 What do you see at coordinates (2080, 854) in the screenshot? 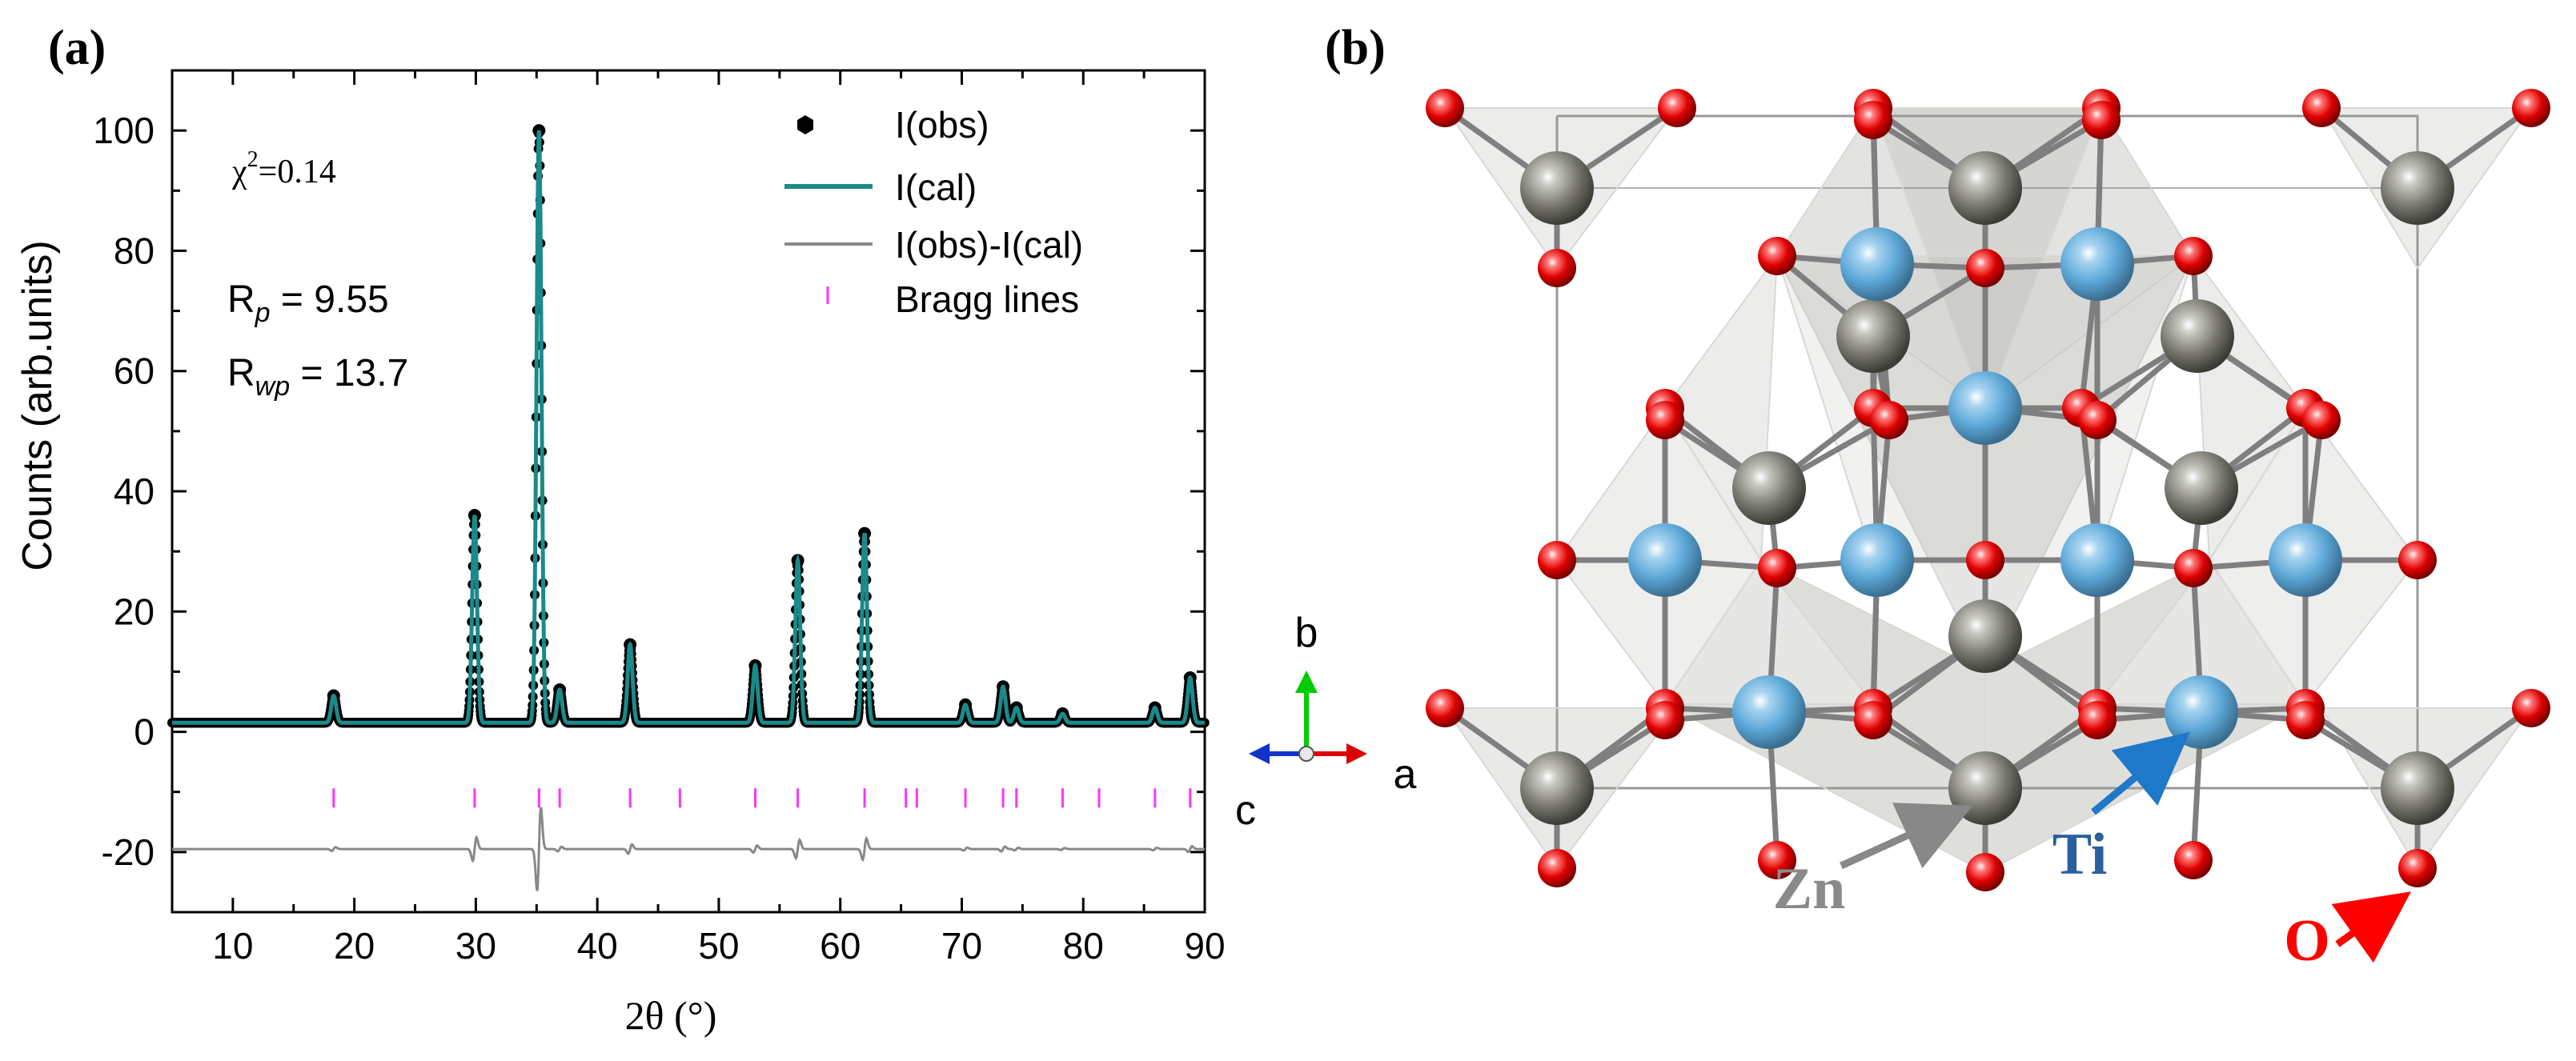
I see `ti-label: Ti` at bounding box center [2080, 854].